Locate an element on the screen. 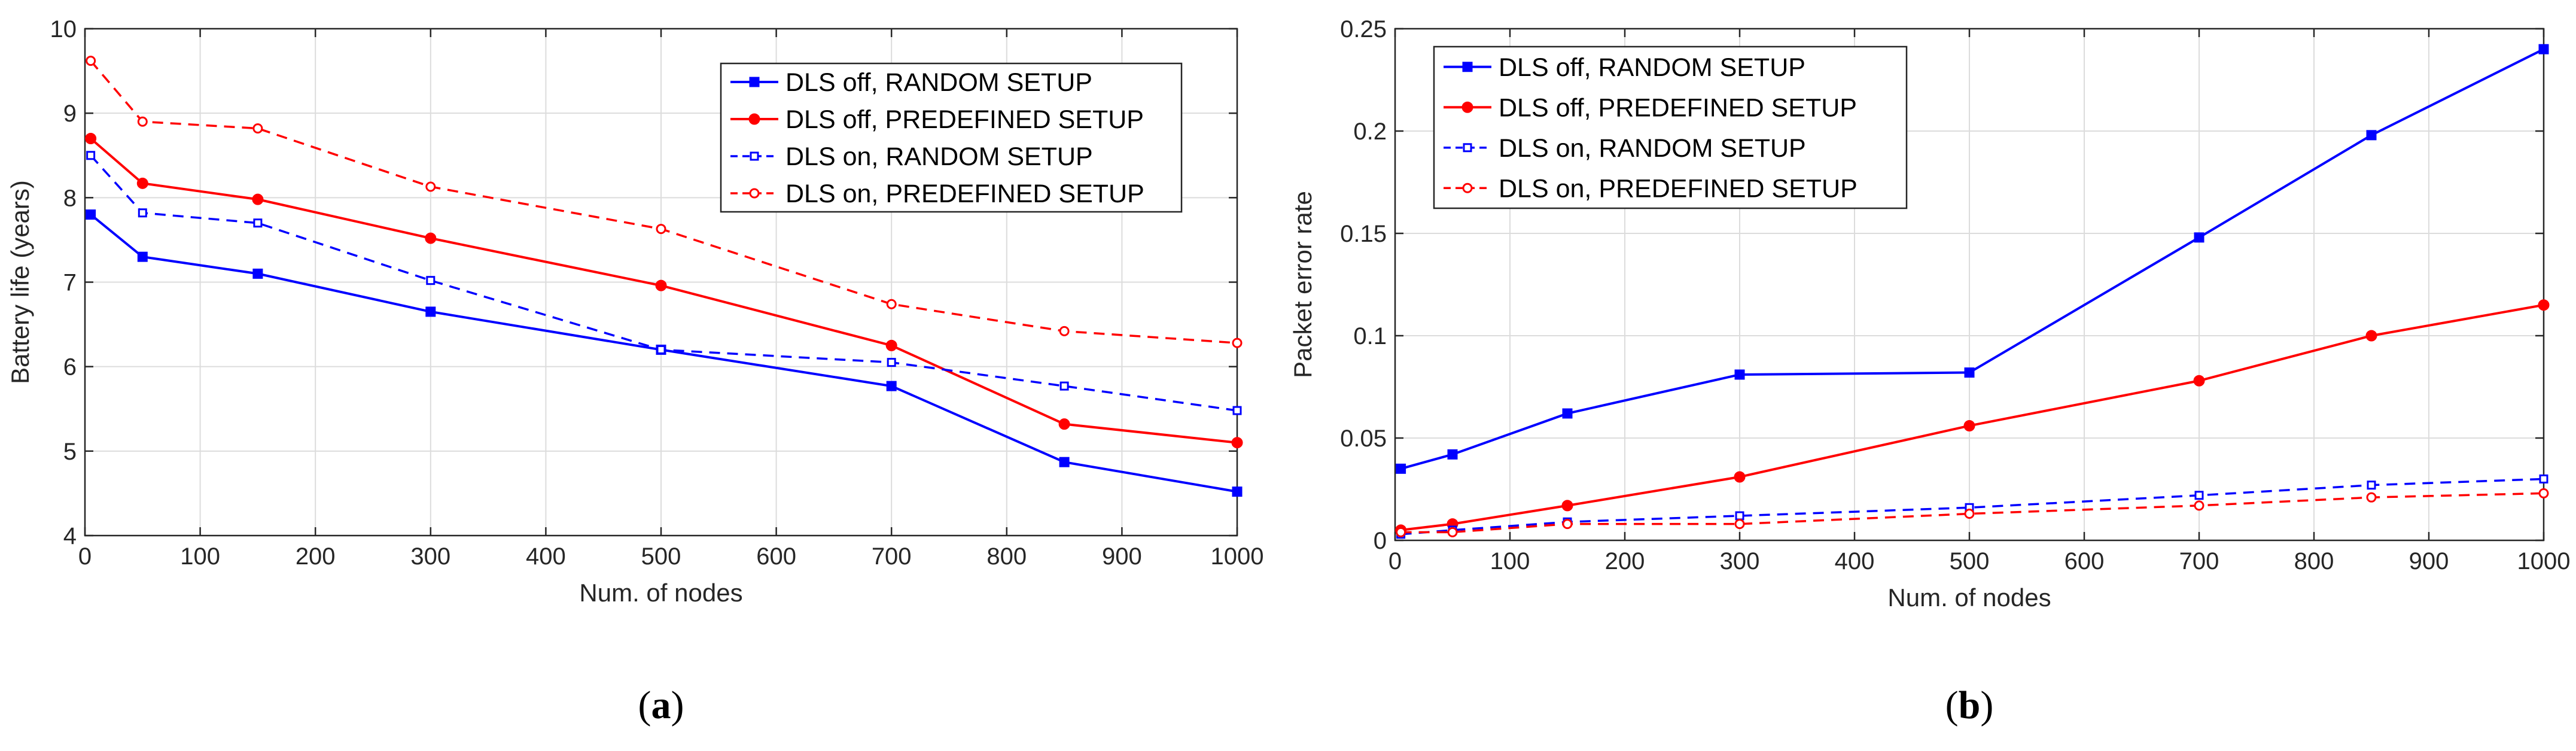  x-axis-label-a: Num. of nodes is located at coordinates (660, 593).